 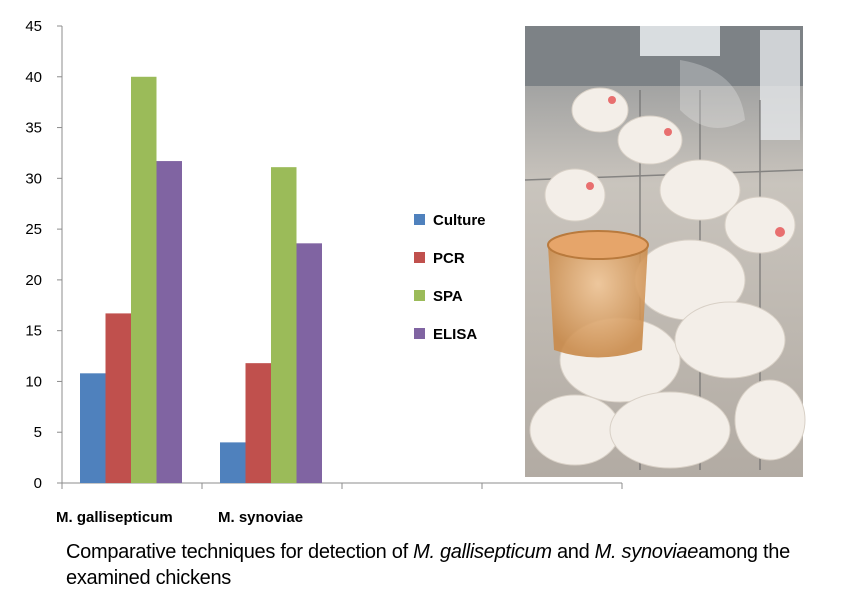 What do you see at coordinates (449, 258) in the screenshot?
I see `legend-label-pcr: PCR` at bounding box center [449, 258].